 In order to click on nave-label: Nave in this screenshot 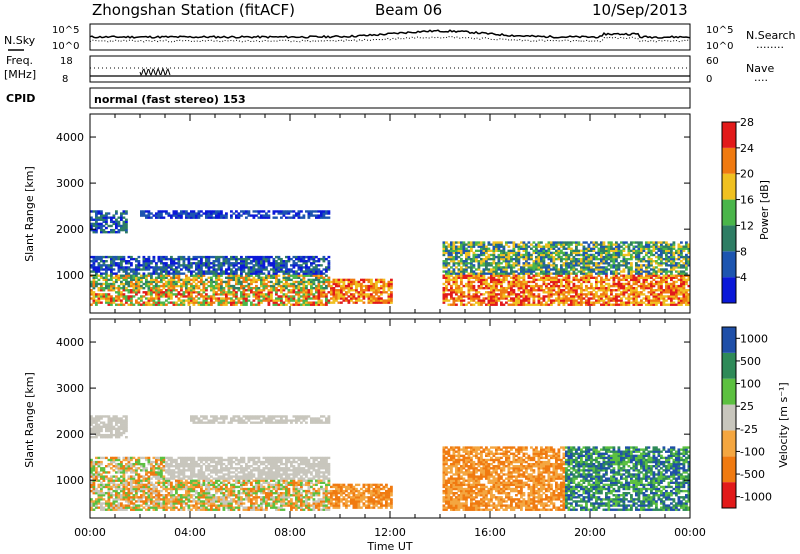, I will do `click(760, 68)`.